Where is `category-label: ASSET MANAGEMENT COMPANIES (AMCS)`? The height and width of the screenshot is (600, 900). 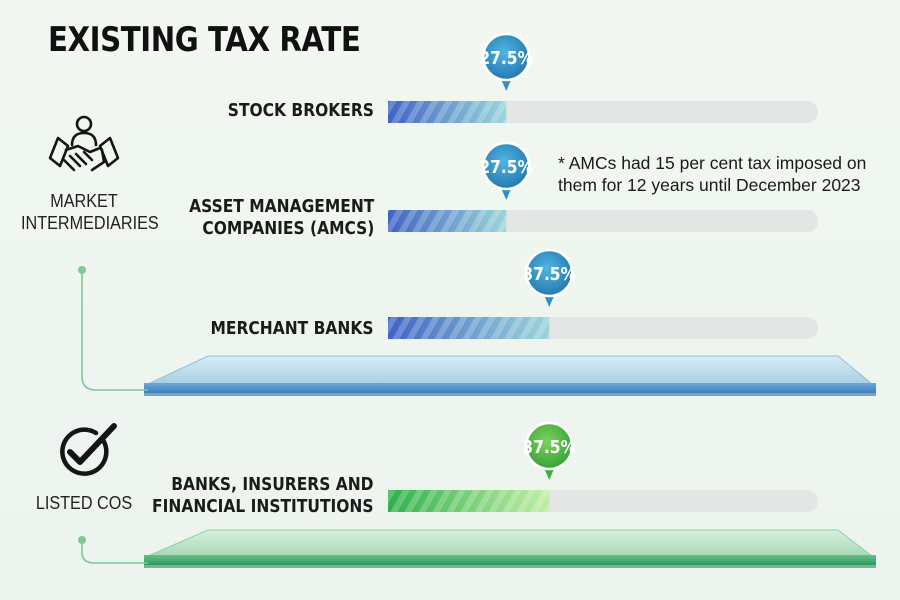
category-label: ASSET MANAGEMENT COMPANIES (AMCS) is located at coordinates (281, 217).